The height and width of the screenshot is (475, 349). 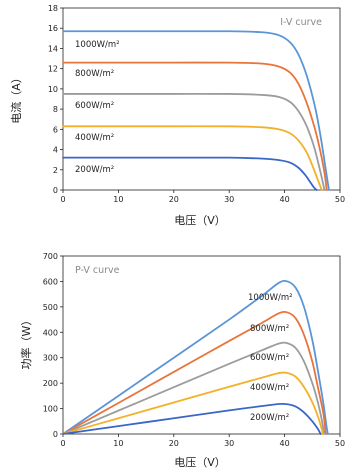 What do you see at coordinates (50, 358) in the screenshot?
I see `y-tick-label: 300` at bounding box center [50, 358].